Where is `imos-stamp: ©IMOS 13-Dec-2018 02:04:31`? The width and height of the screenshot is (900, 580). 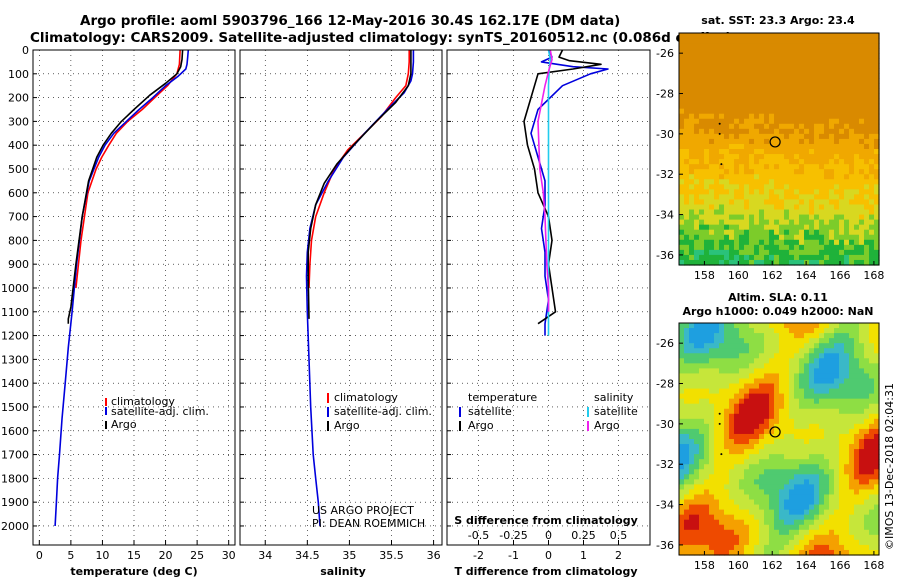
imos-stamp: ©IMOS 13-Dec-2018 02:04:31 is located at coordinates (889, 466).